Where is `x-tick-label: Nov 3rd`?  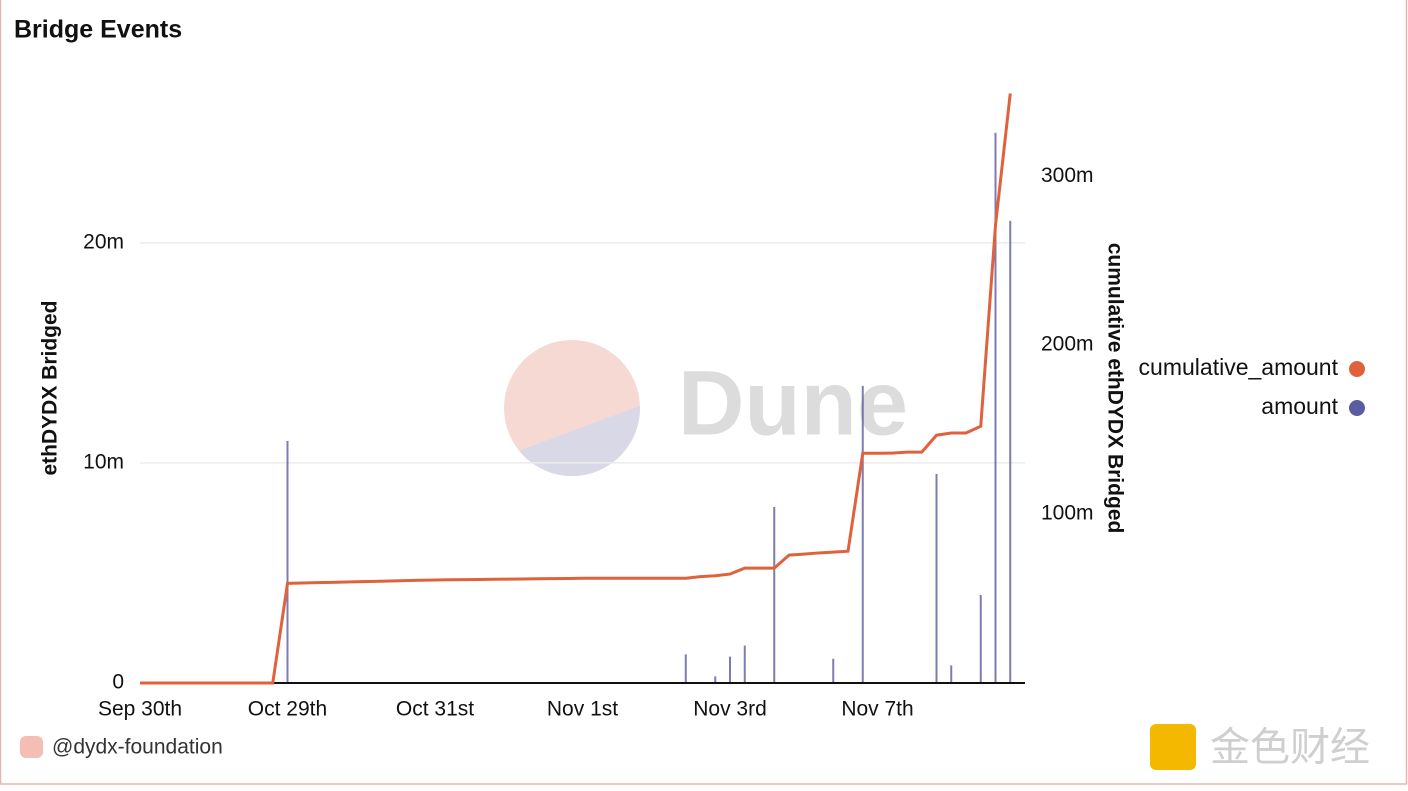 x-tick-label: Nov 3rd is located at coordinates (730, 709).